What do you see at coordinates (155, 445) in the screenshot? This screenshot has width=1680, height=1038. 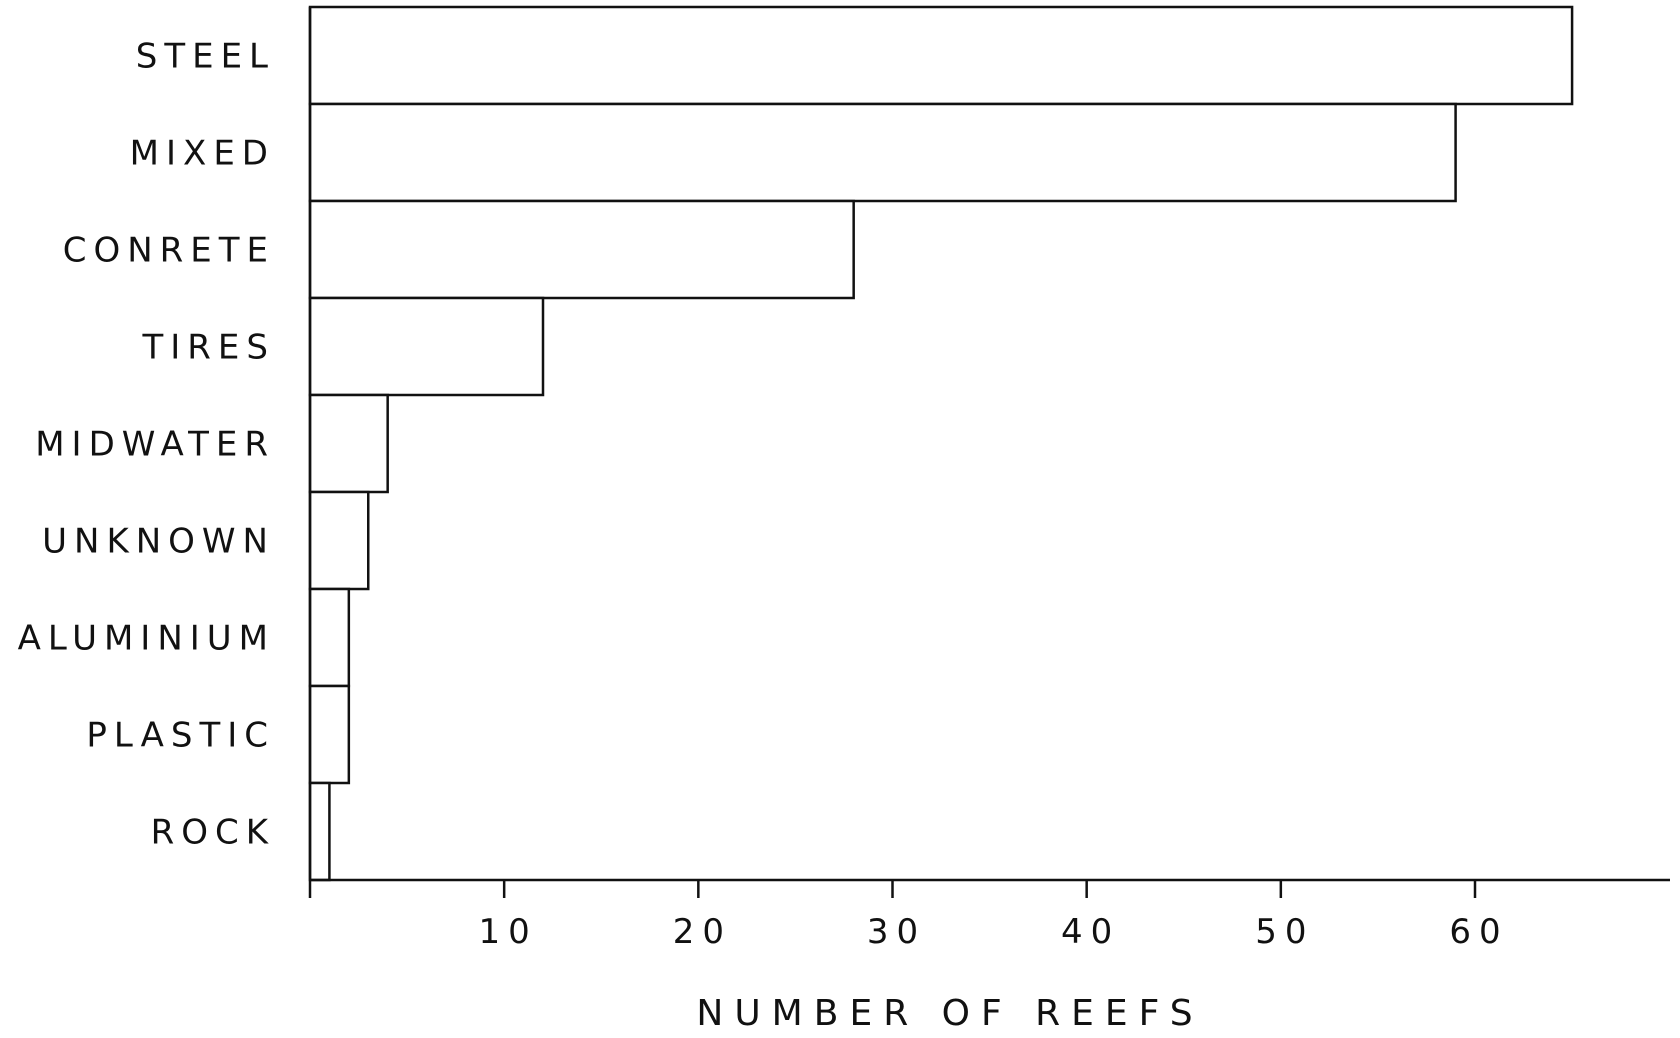 I see `category-label-midwater: MIDWATER` at bounding box center [155, 445].